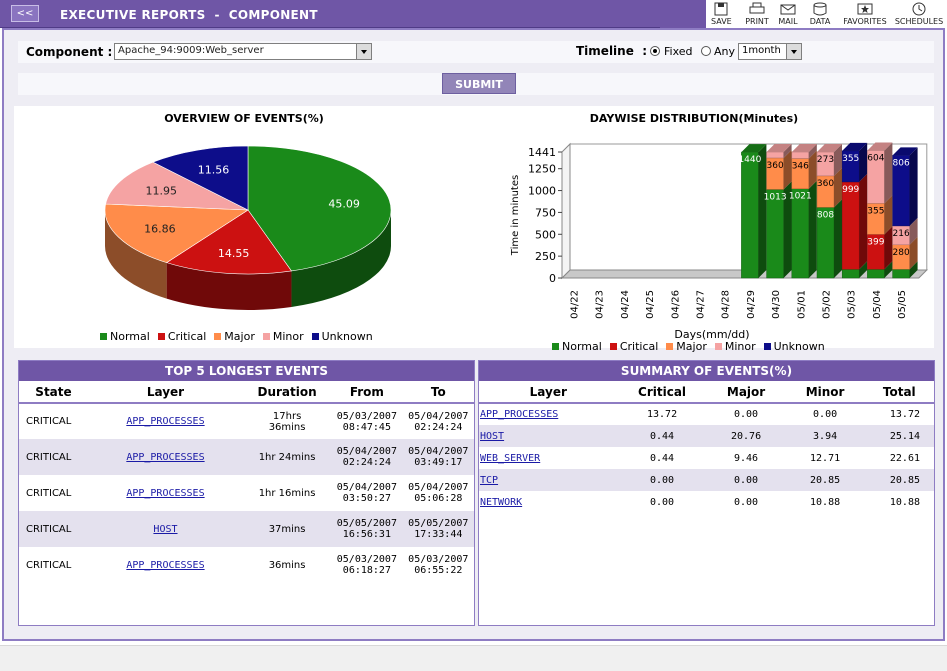 The image size is (947, 671). Describe the element at coordinates (243, 51) in the screenshot. I see `component-select: Apache_94:9009:Web_server` at that location.